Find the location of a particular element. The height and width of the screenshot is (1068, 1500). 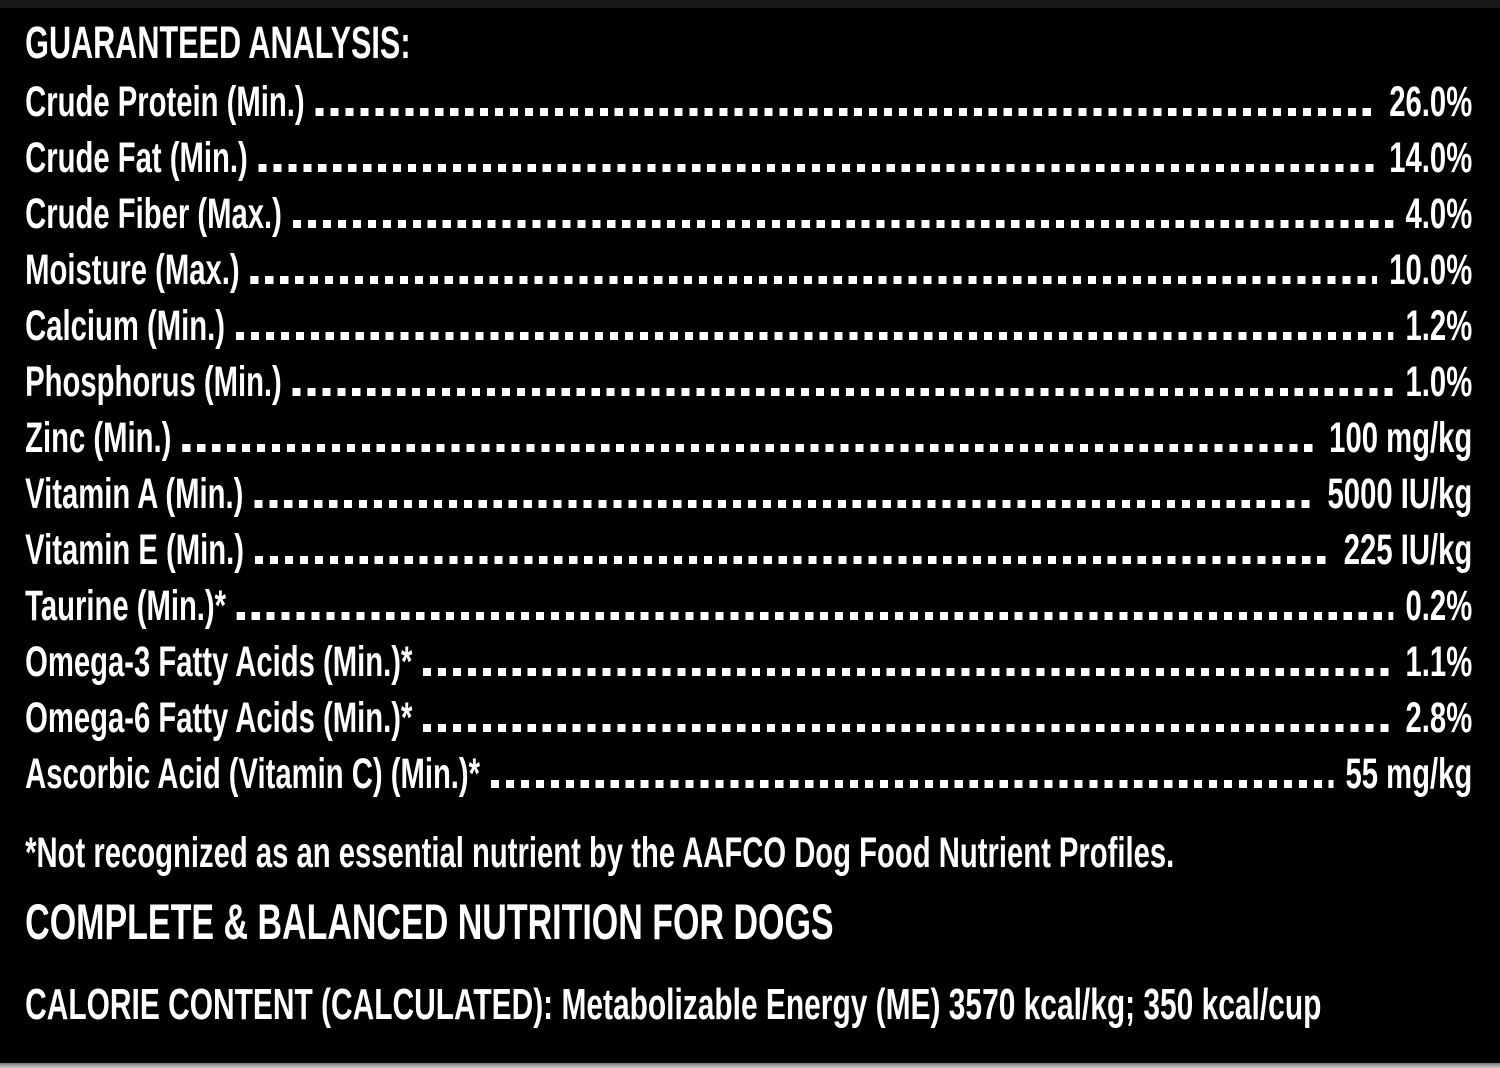

nutrient-label: Crude Protein (Min.) is located at coordinates (165, 102).